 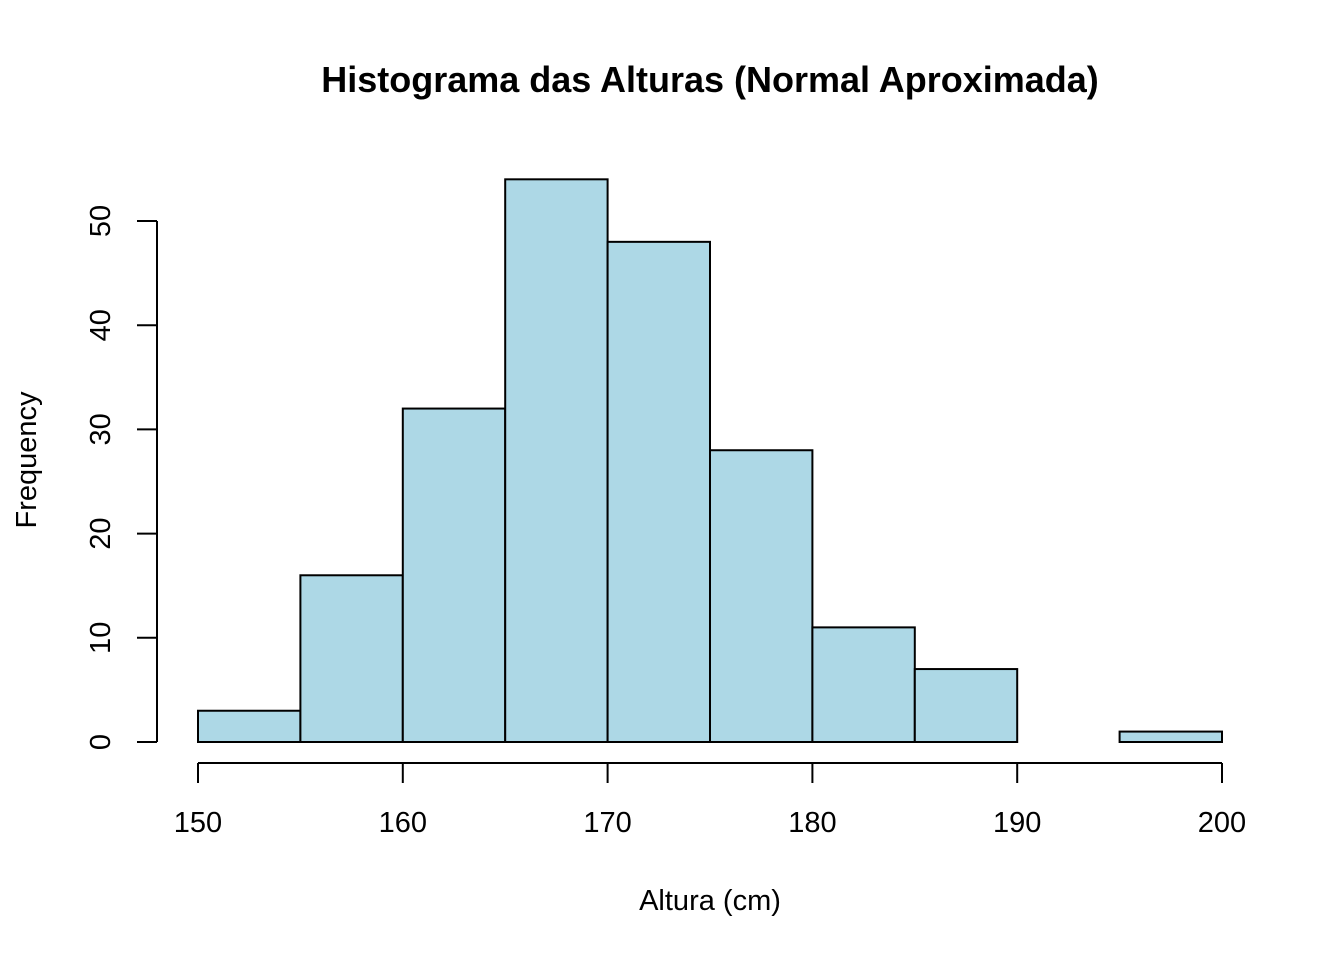 What do you see at coordinates (710, 800) in the screenshot?
I see `x-axis: 150 160 170 180 190 200` at bounding box center [710, 800].